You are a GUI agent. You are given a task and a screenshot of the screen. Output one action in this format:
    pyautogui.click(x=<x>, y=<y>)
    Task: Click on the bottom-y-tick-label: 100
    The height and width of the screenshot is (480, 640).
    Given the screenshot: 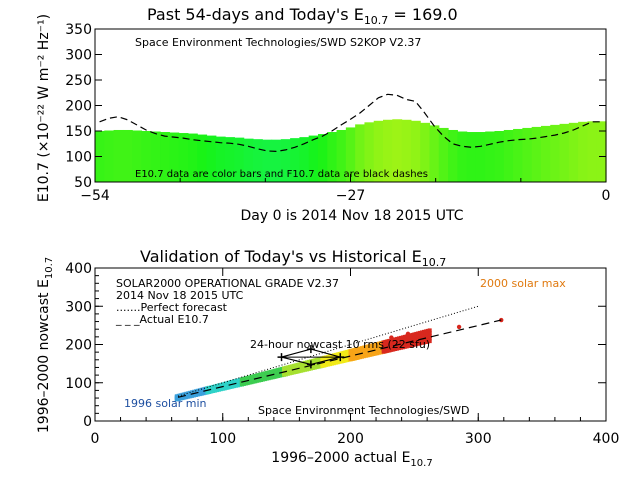 What is the action you would take?
    pyautogui.click(x=78, y=384)
    